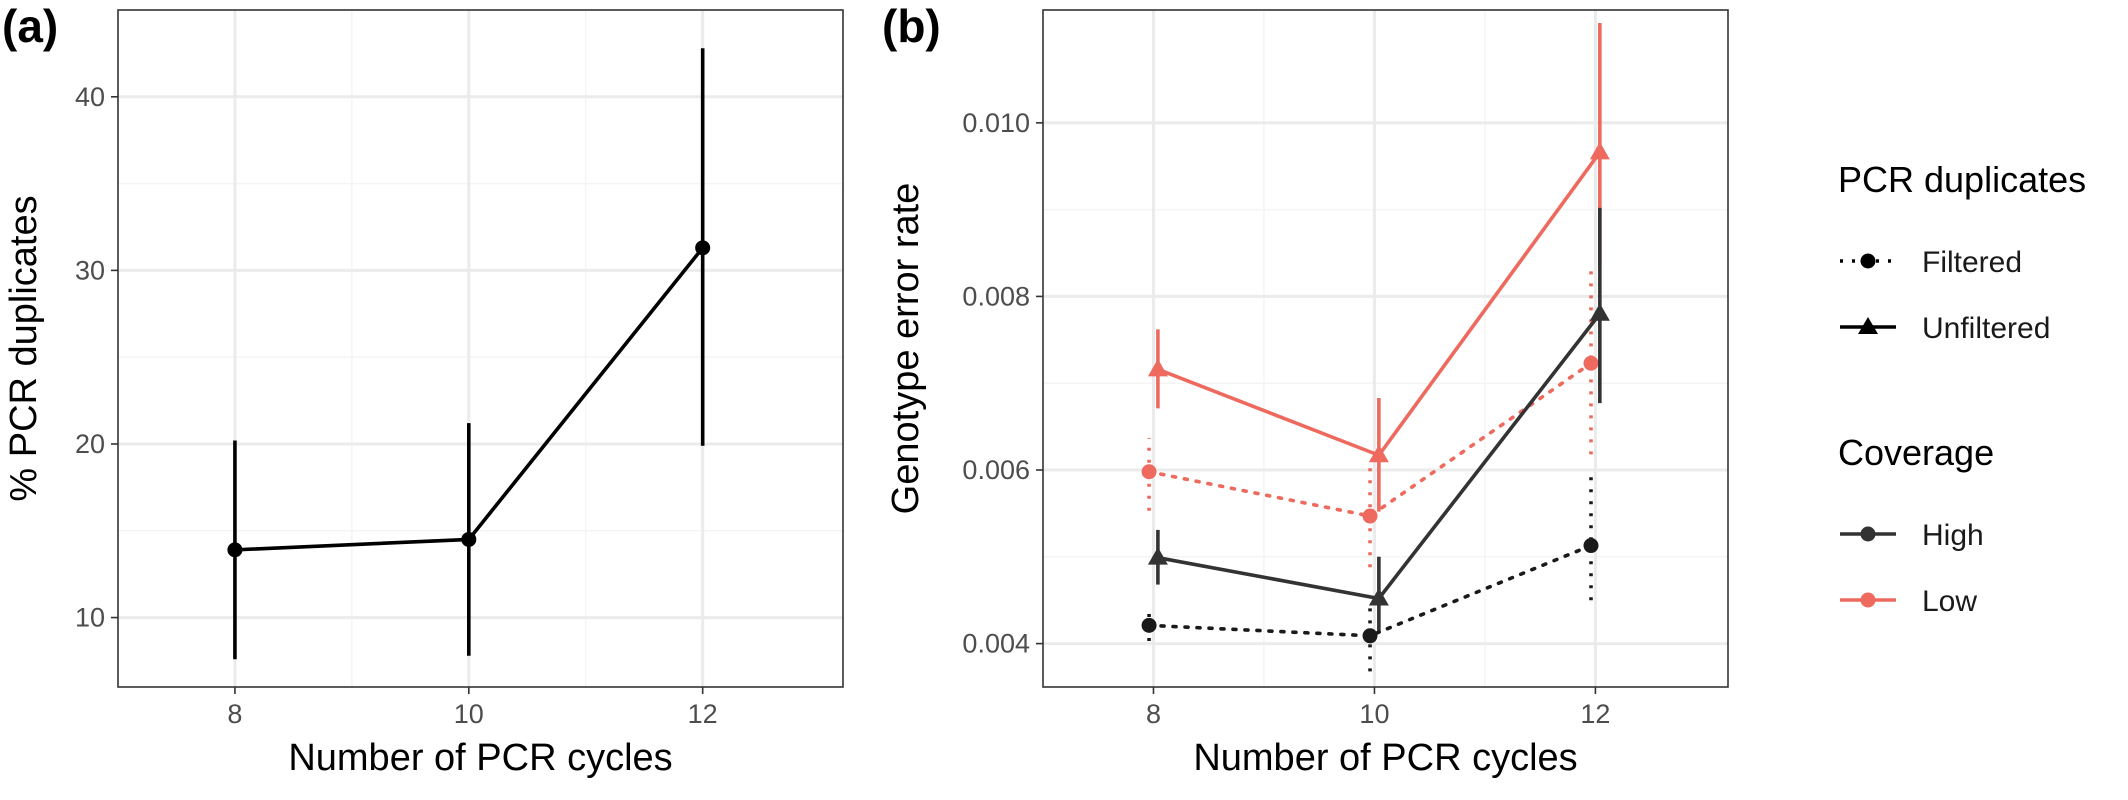 The height and width of the screenshot is (800, 2128). I want to click on y-tick-label: 10, so click(90, 618).